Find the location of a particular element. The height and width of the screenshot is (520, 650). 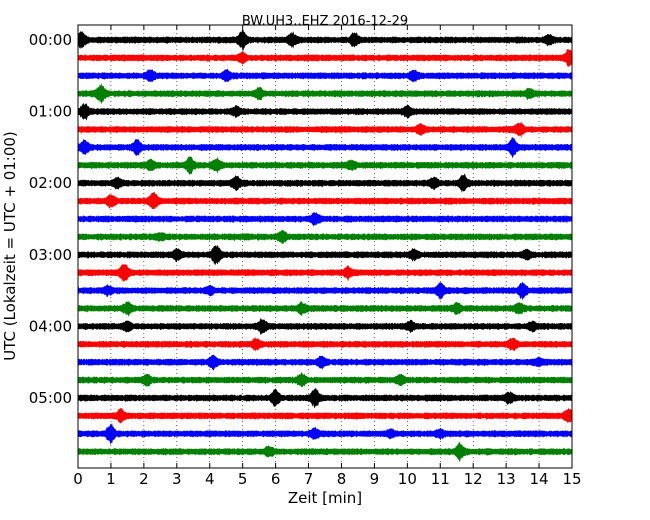

x-axis-label: Zeit [min] is located at coordinates (325, 498).